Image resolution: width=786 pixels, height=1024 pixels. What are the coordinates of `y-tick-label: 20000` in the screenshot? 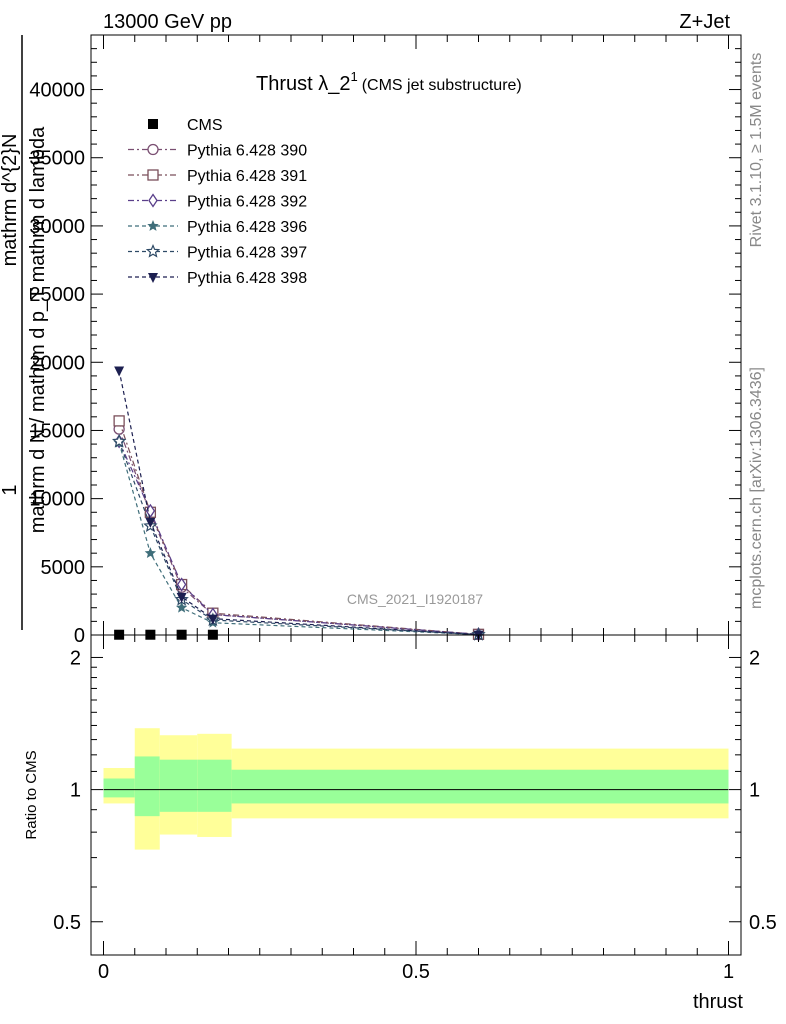 It's located at (57, 363).